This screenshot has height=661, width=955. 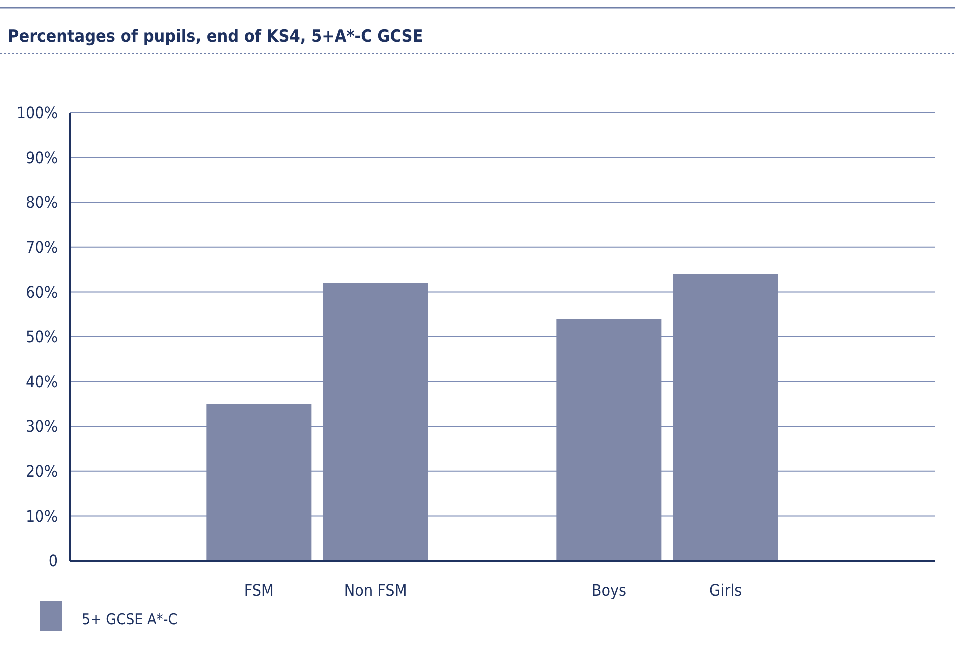 What do you see at coordinates (42, 202) in the screenshot?
I see `y-tick-label: 80%` at bounding box center [42, 202].